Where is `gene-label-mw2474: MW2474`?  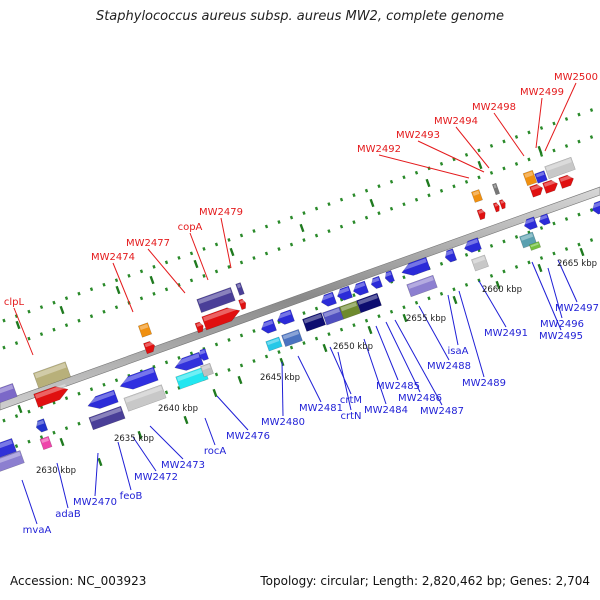
gene-label-mw2474: MW2474 is located at coordinates (113, 257).